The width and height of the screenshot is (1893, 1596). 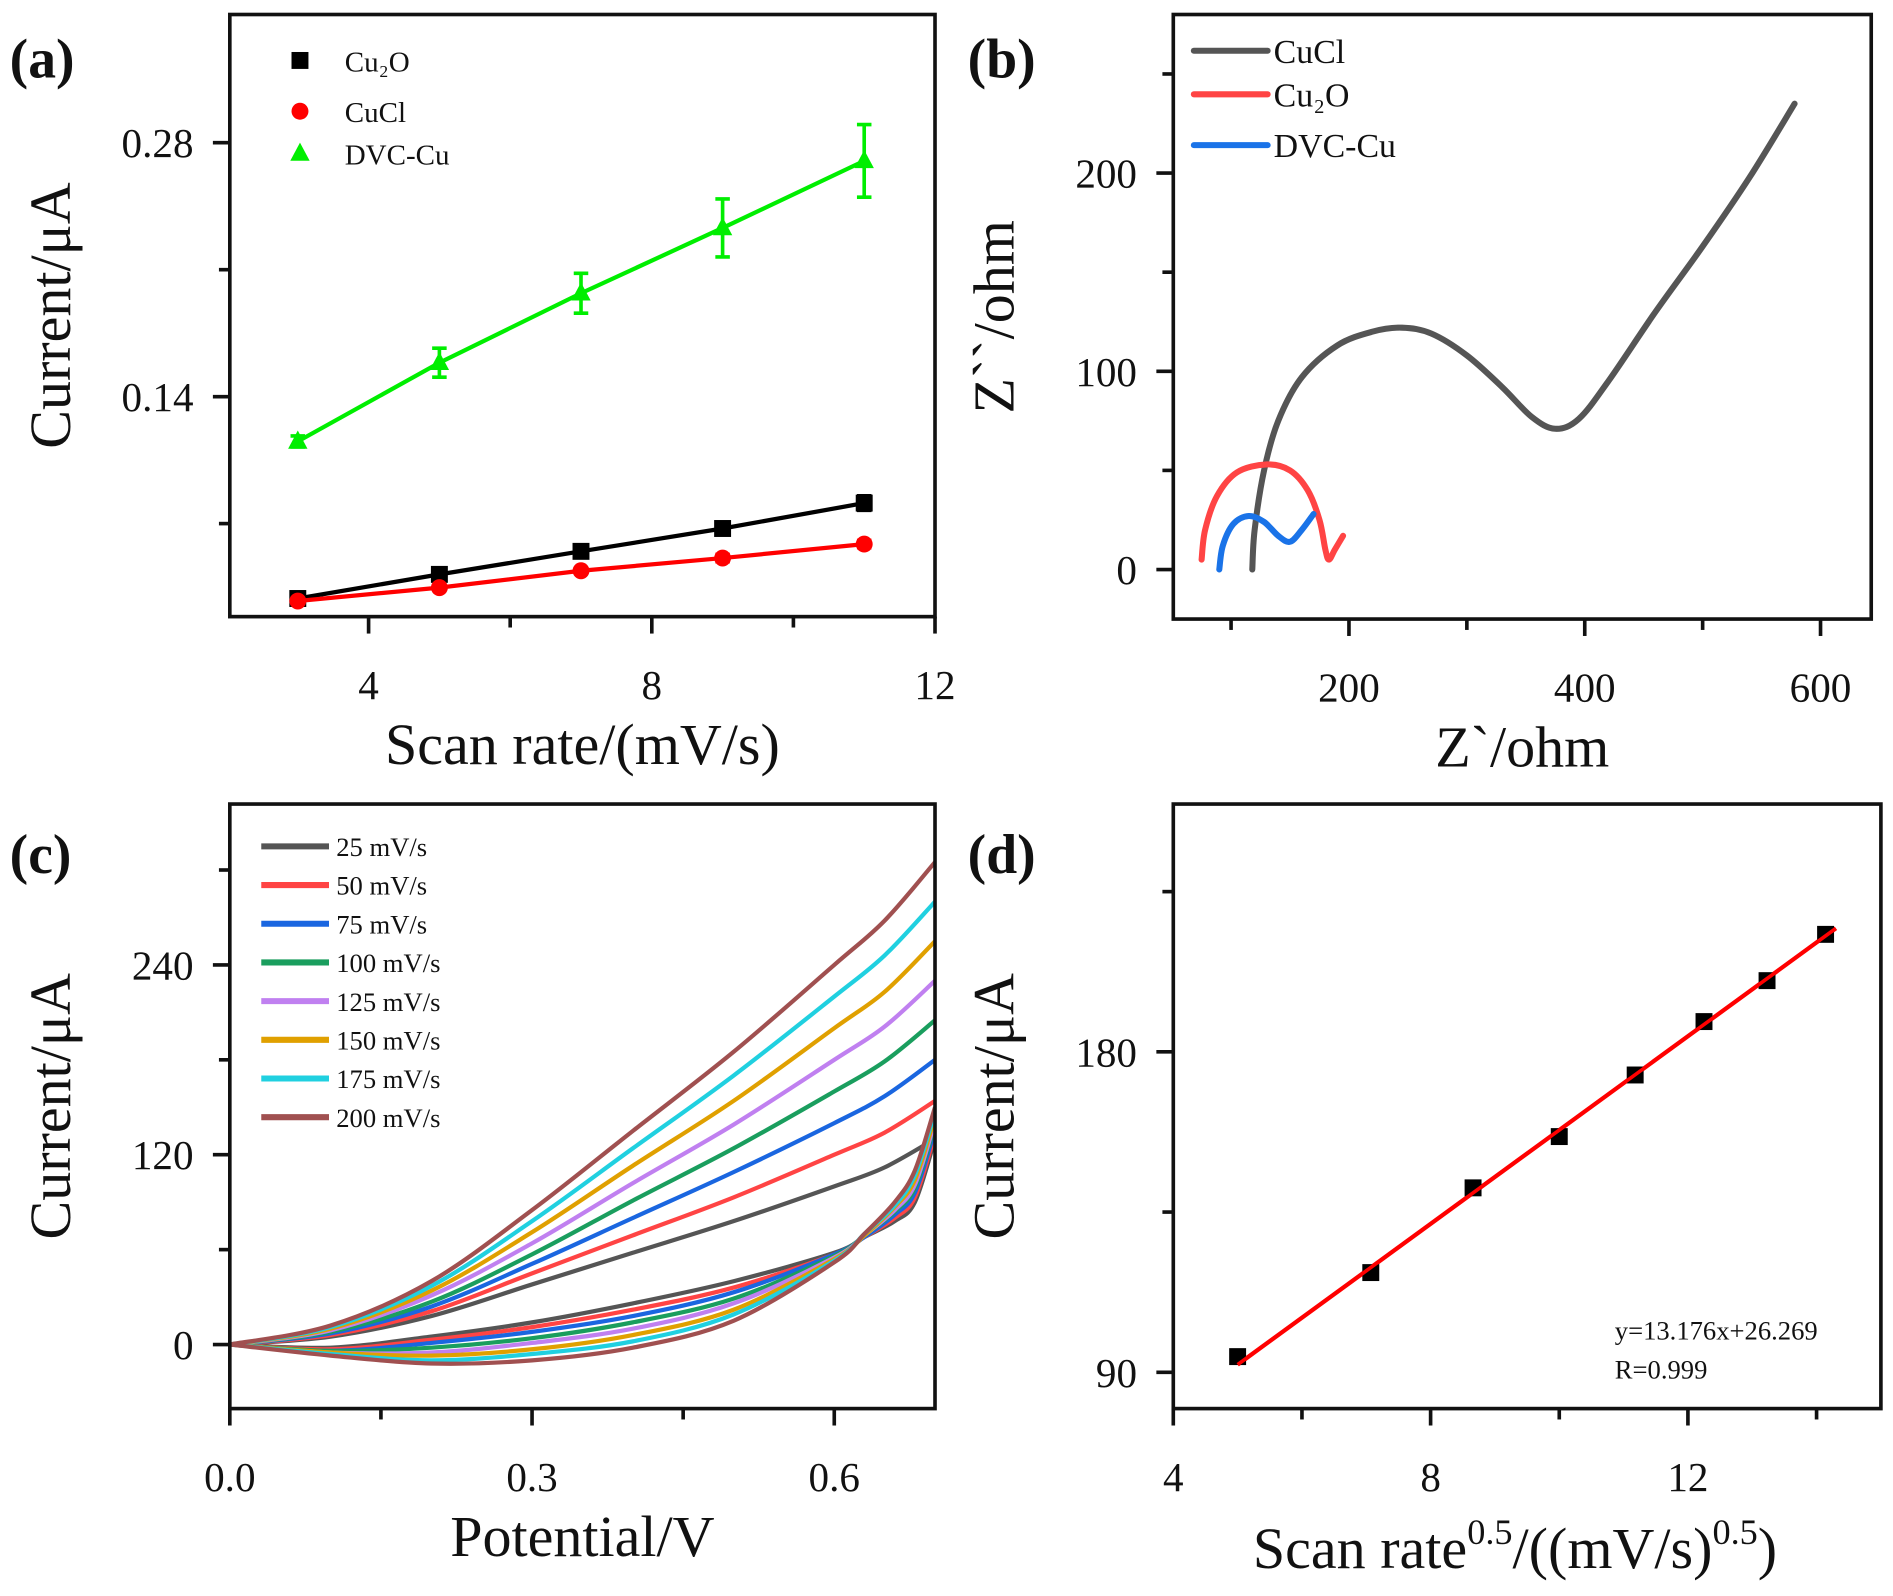 I want to click on legend-label: 50 mV/s, so click(x=381, y=886).